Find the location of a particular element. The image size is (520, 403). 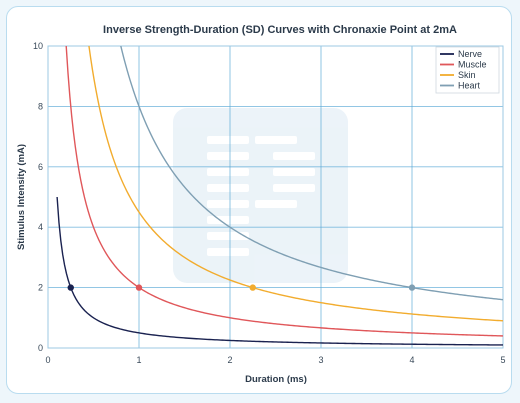

x-tick-label-2: 2 is located at coordinates (229, 360).